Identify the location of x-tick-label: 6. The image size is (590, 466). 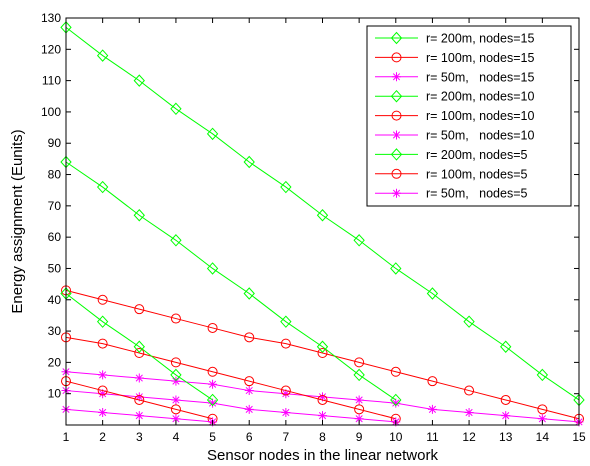
(249, 437).